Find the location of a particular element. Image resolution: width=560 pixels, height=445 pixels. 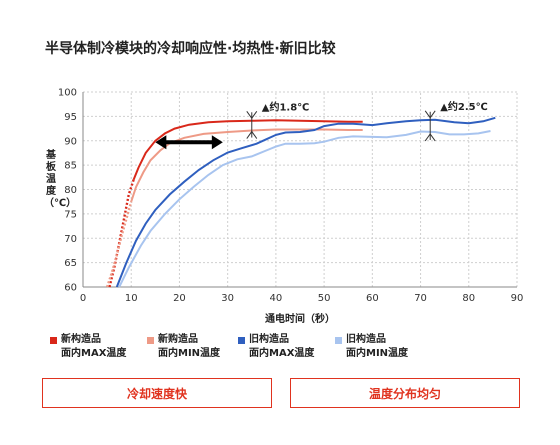

x-tick-label: 90 is located at coordinates (517, 298).